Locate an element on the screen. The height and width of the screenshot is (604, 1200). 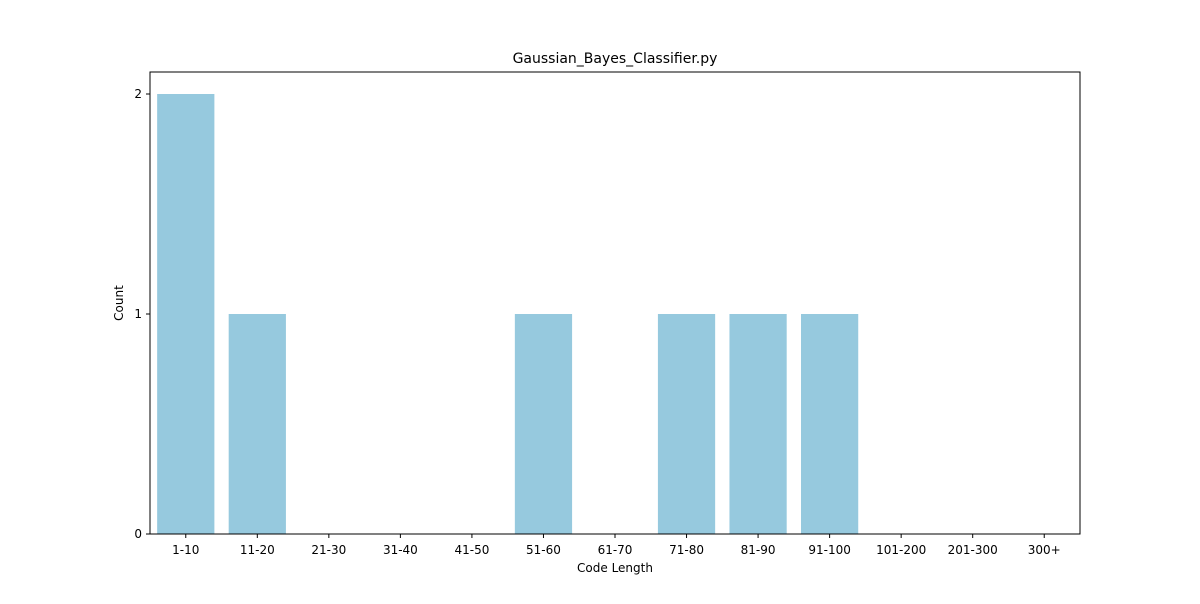
x-tick-label: 41-50 is located at coordinates (471, 550).